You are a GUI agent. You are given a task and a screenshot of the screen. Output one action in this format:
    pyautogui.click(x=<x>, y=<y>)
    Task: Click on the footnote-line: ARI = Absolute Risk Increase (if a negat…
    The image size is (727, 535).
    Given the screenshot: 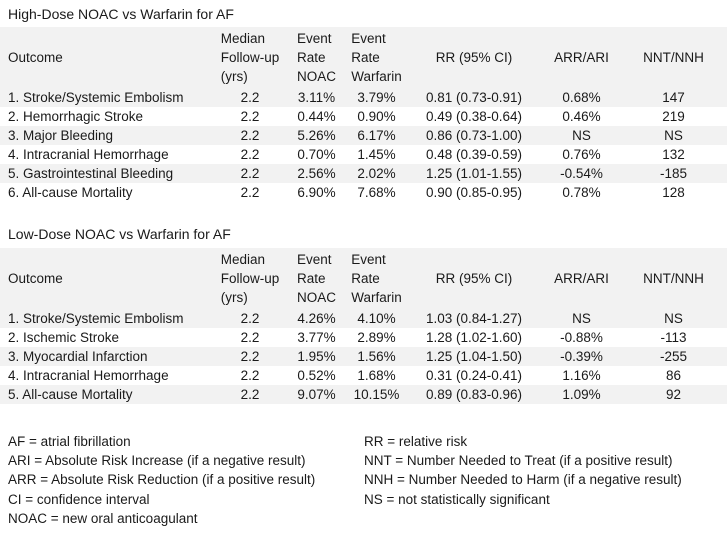 What is the action you would take?
    pyautogui.click(x=157, y=461)
    